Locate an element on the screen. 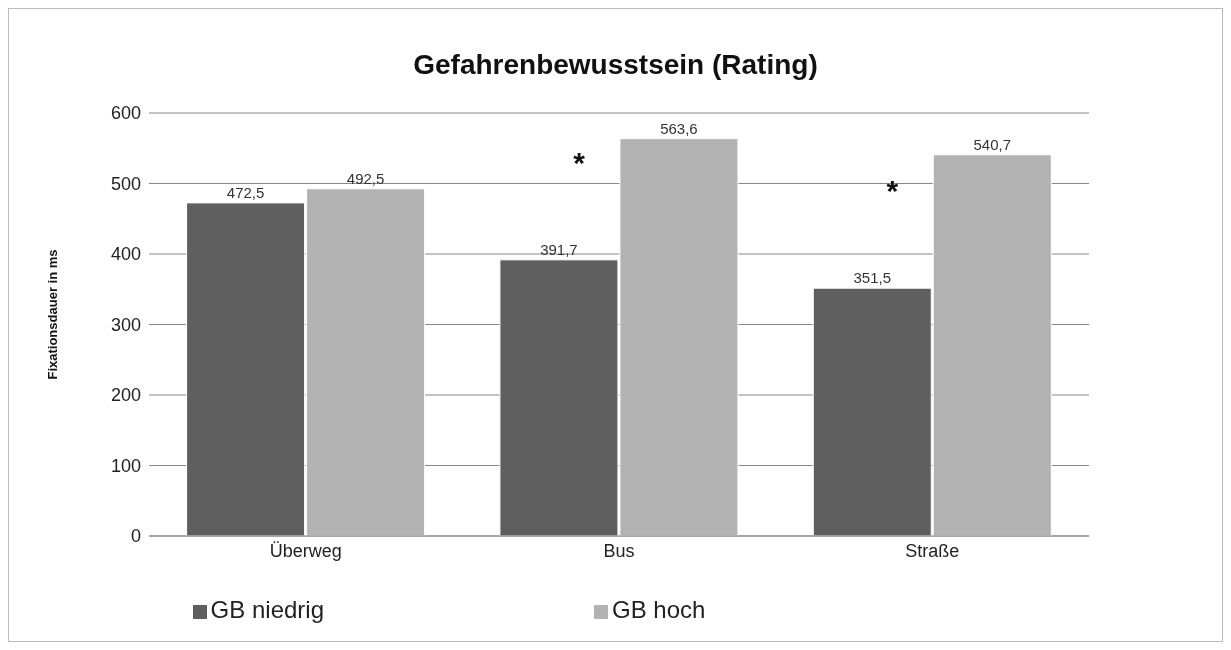  x-tick-label: Bus is located at coordinates (619, 550).